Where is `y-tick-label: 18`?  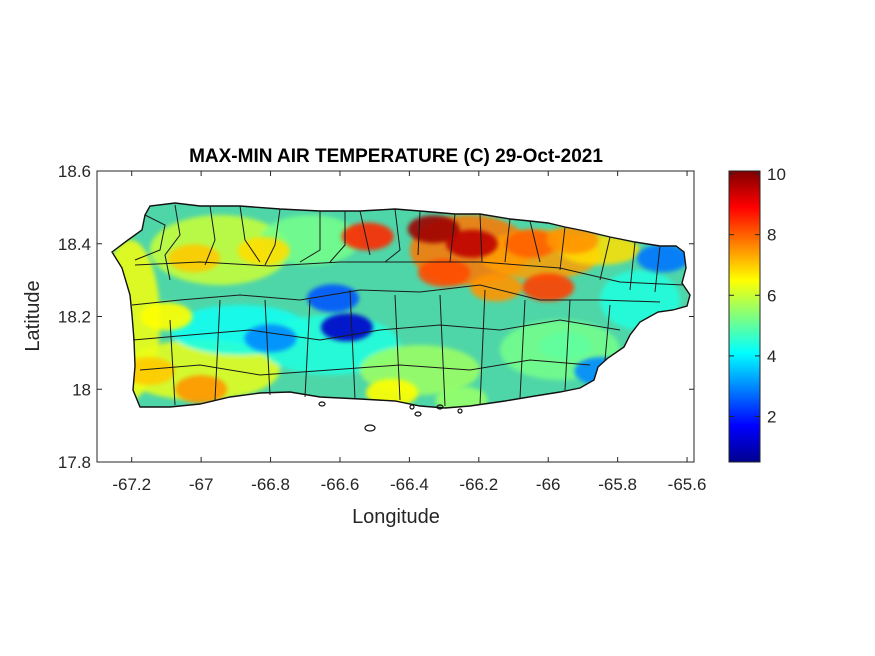 y-tick-label: 18 is located at coordinates (81, 389).